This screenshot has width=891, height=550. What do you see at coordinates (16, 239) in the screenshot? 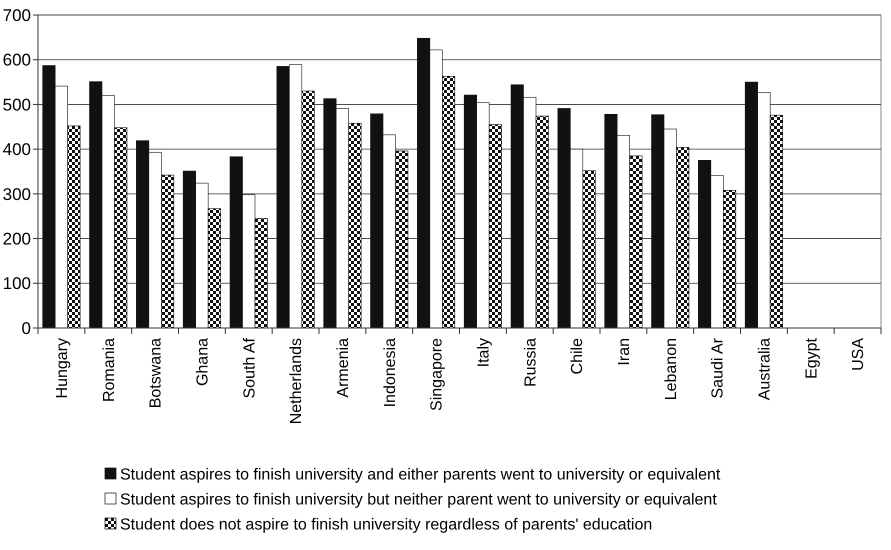
I see `y-tick-label: 200` at bounding box center [16, 239].